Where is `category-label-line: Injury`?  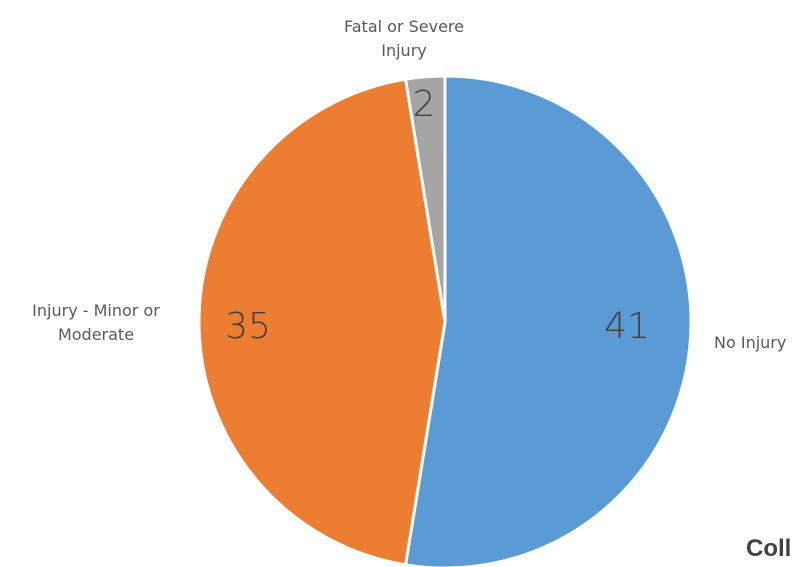
category-label-line: Injury is located at coordinates (404, 50).